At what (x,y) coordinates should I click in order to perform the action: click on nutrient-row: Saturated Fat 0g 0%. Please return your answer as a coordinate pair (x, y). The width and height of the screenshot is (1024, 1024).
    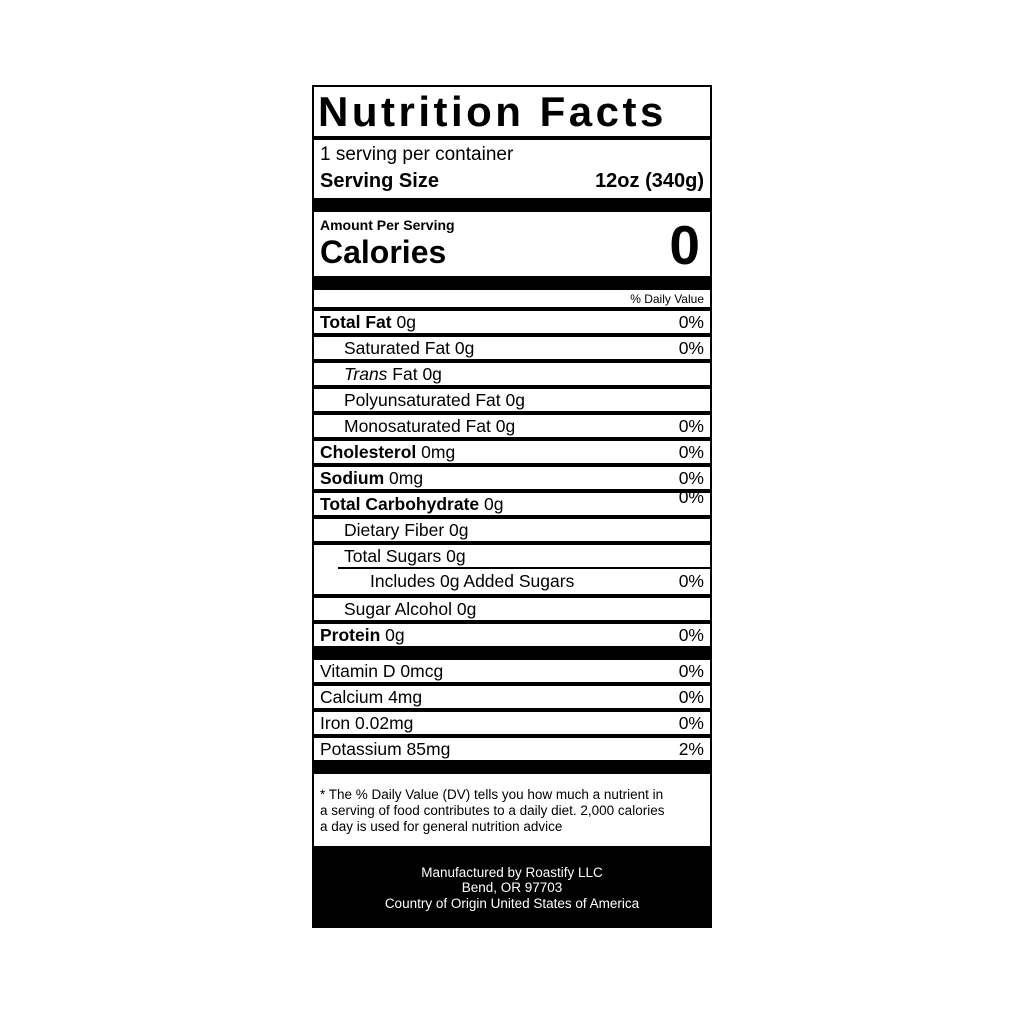
    Looking at the image, I should click on (512, 348).